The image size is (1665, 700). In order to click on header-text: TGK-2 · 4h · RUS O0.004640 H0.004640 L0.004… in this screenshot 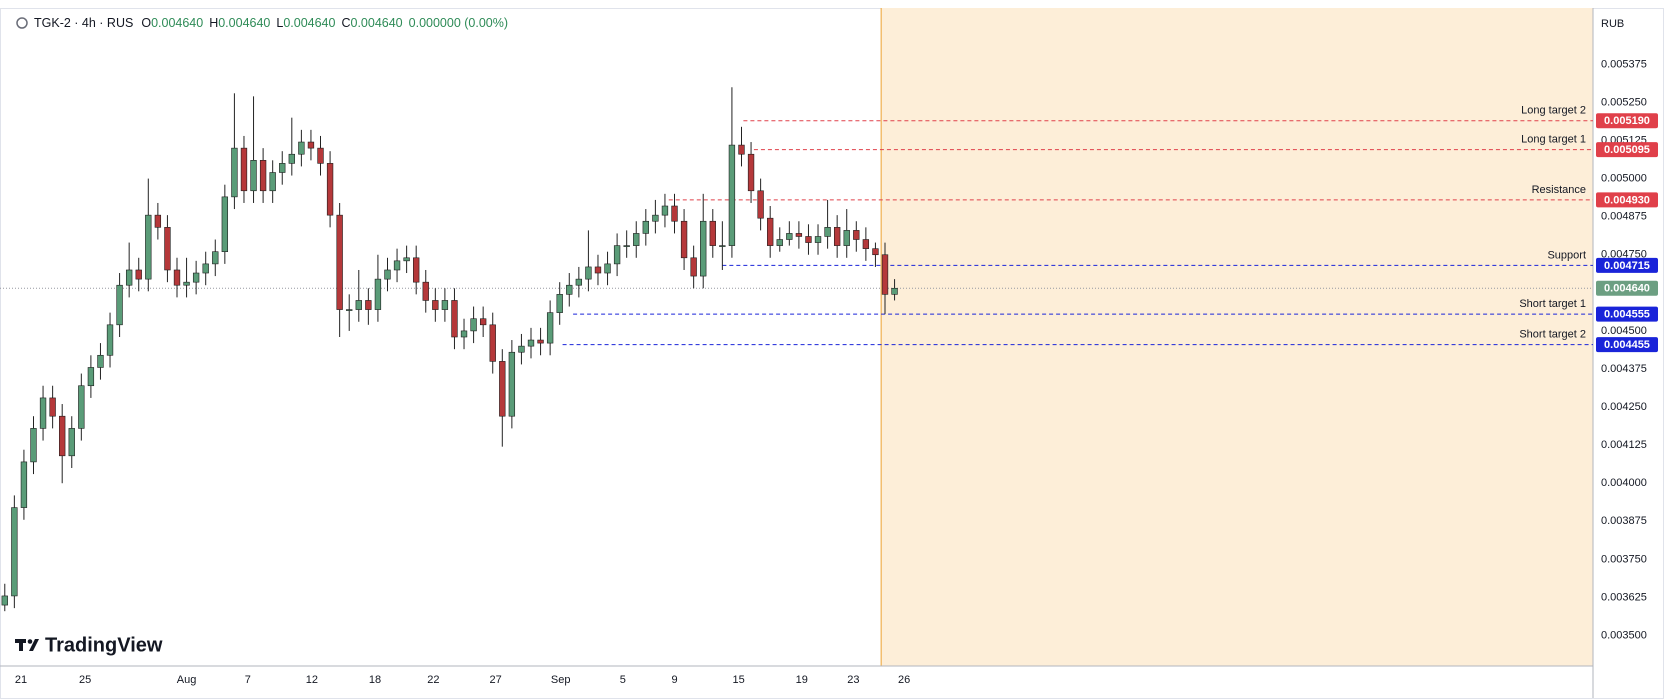, I will do `click(271, 23)`.